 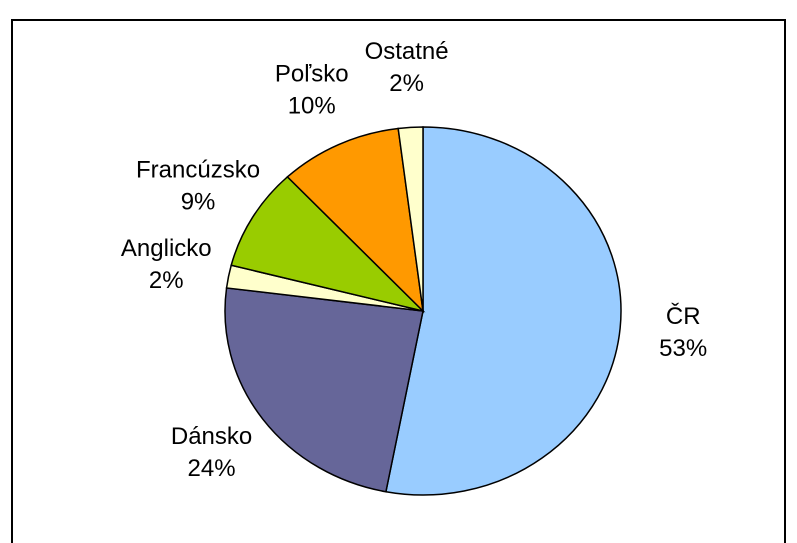 What do you see at coordinates (312, 106) in the screenshot?
I see `slice-value-label: 10%` at bounding box center [312, 106].